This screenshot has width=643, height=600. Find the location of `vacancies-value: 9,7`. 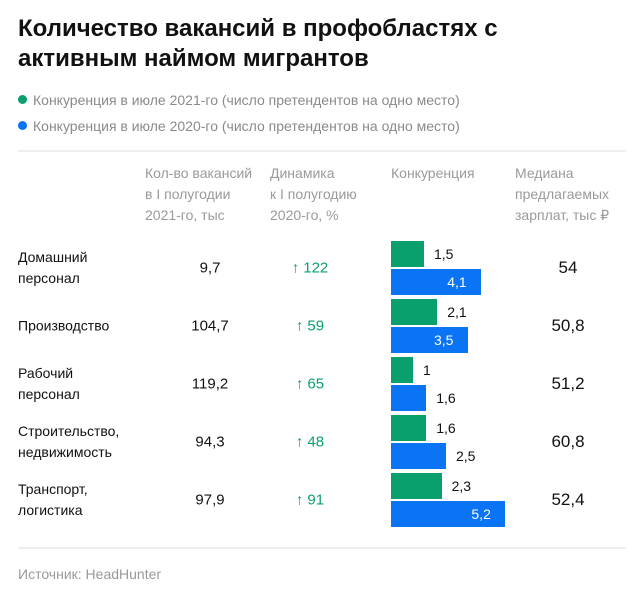

vacancies-value: 9,7 is located at coordinates (210, 268).